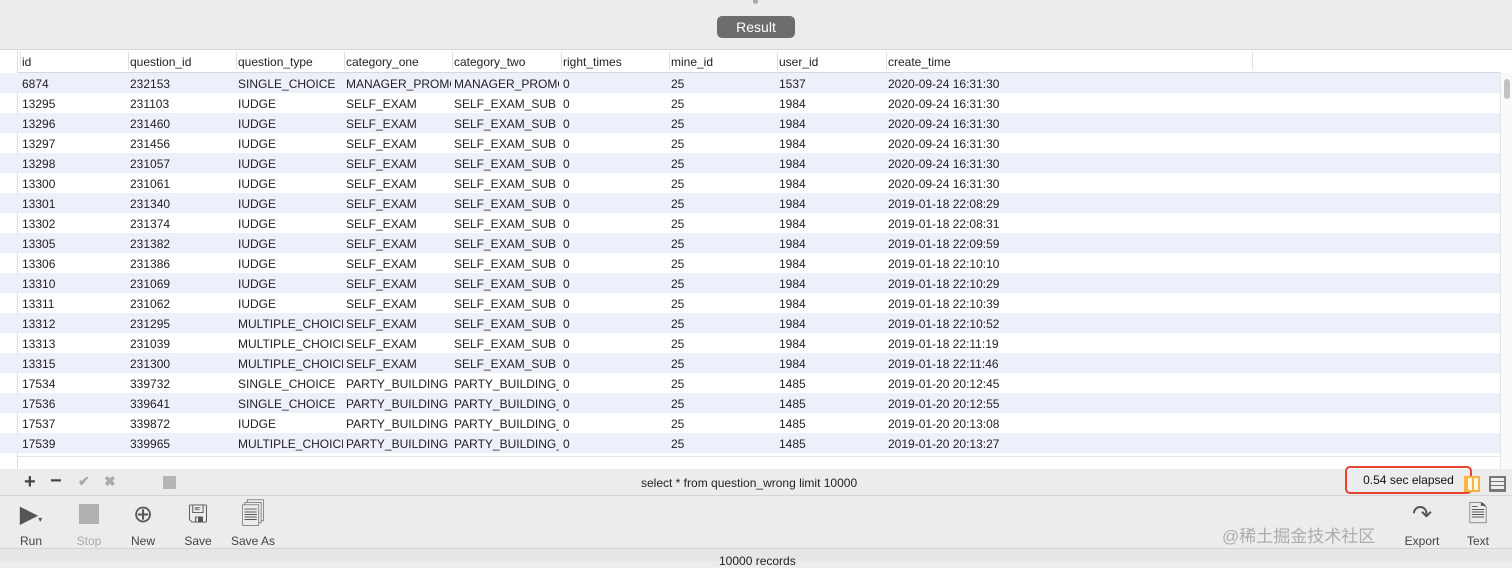  Describe the element at coordinates (39, 384) in the screenshot. I see `cell-id: 17534` at that location.